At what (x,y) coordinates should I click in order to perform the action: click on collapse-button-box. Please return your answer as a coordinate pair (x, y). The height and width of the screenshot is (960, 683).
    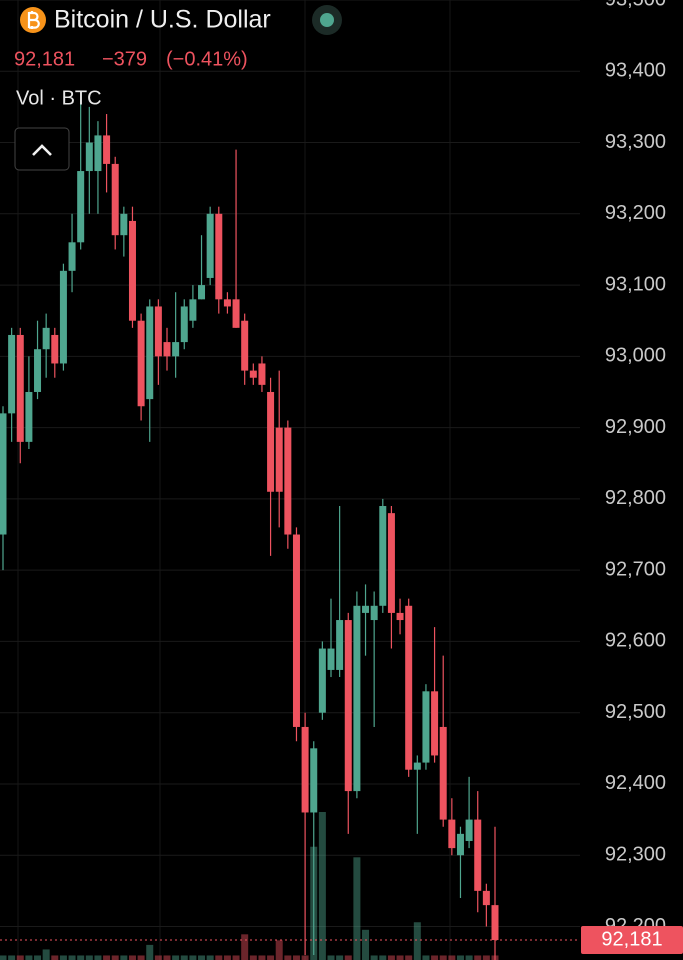
    Looking at the image, I should click on (42, 149).